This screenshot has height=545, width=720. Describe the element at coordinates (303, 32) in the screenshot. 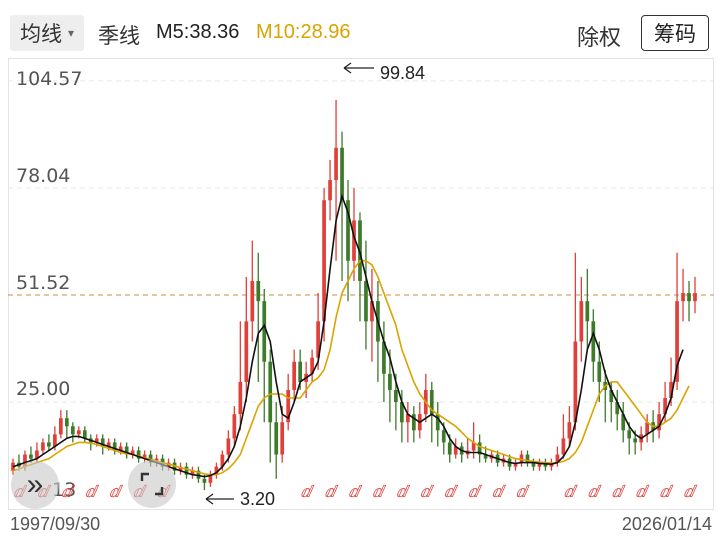

I see `ma10-value: M10:28.96` at that location.